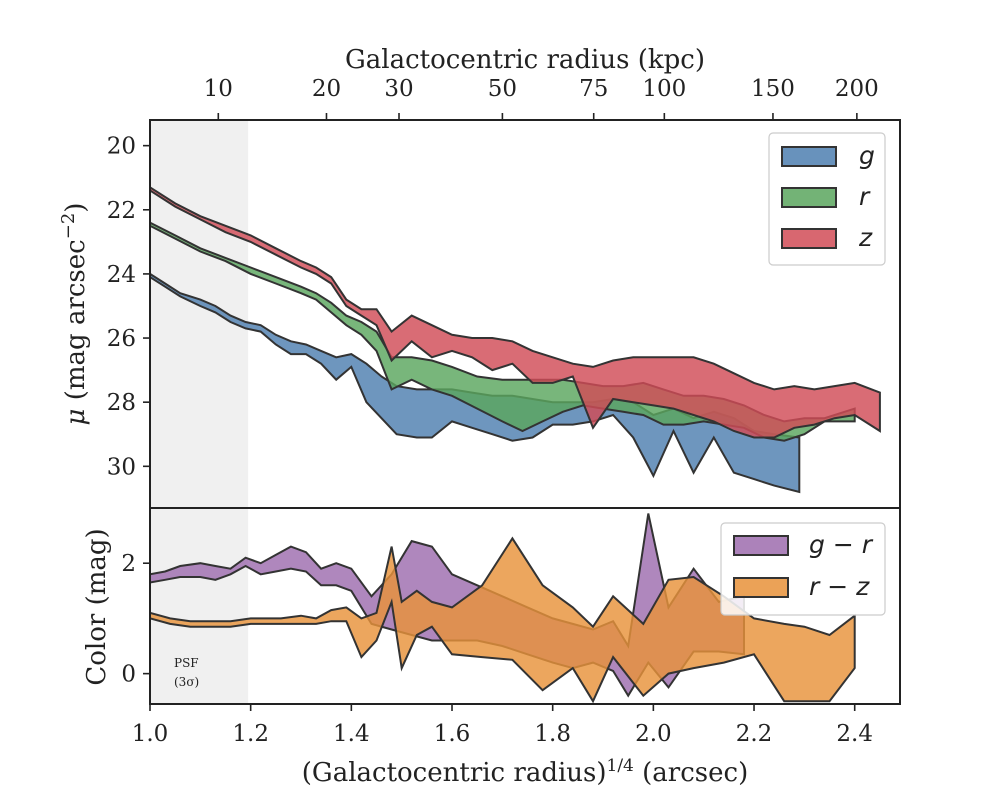  Describe the element at coordinates (199, 606) in the screenshot. I see `psf-shaded-region-bottom` at that location.